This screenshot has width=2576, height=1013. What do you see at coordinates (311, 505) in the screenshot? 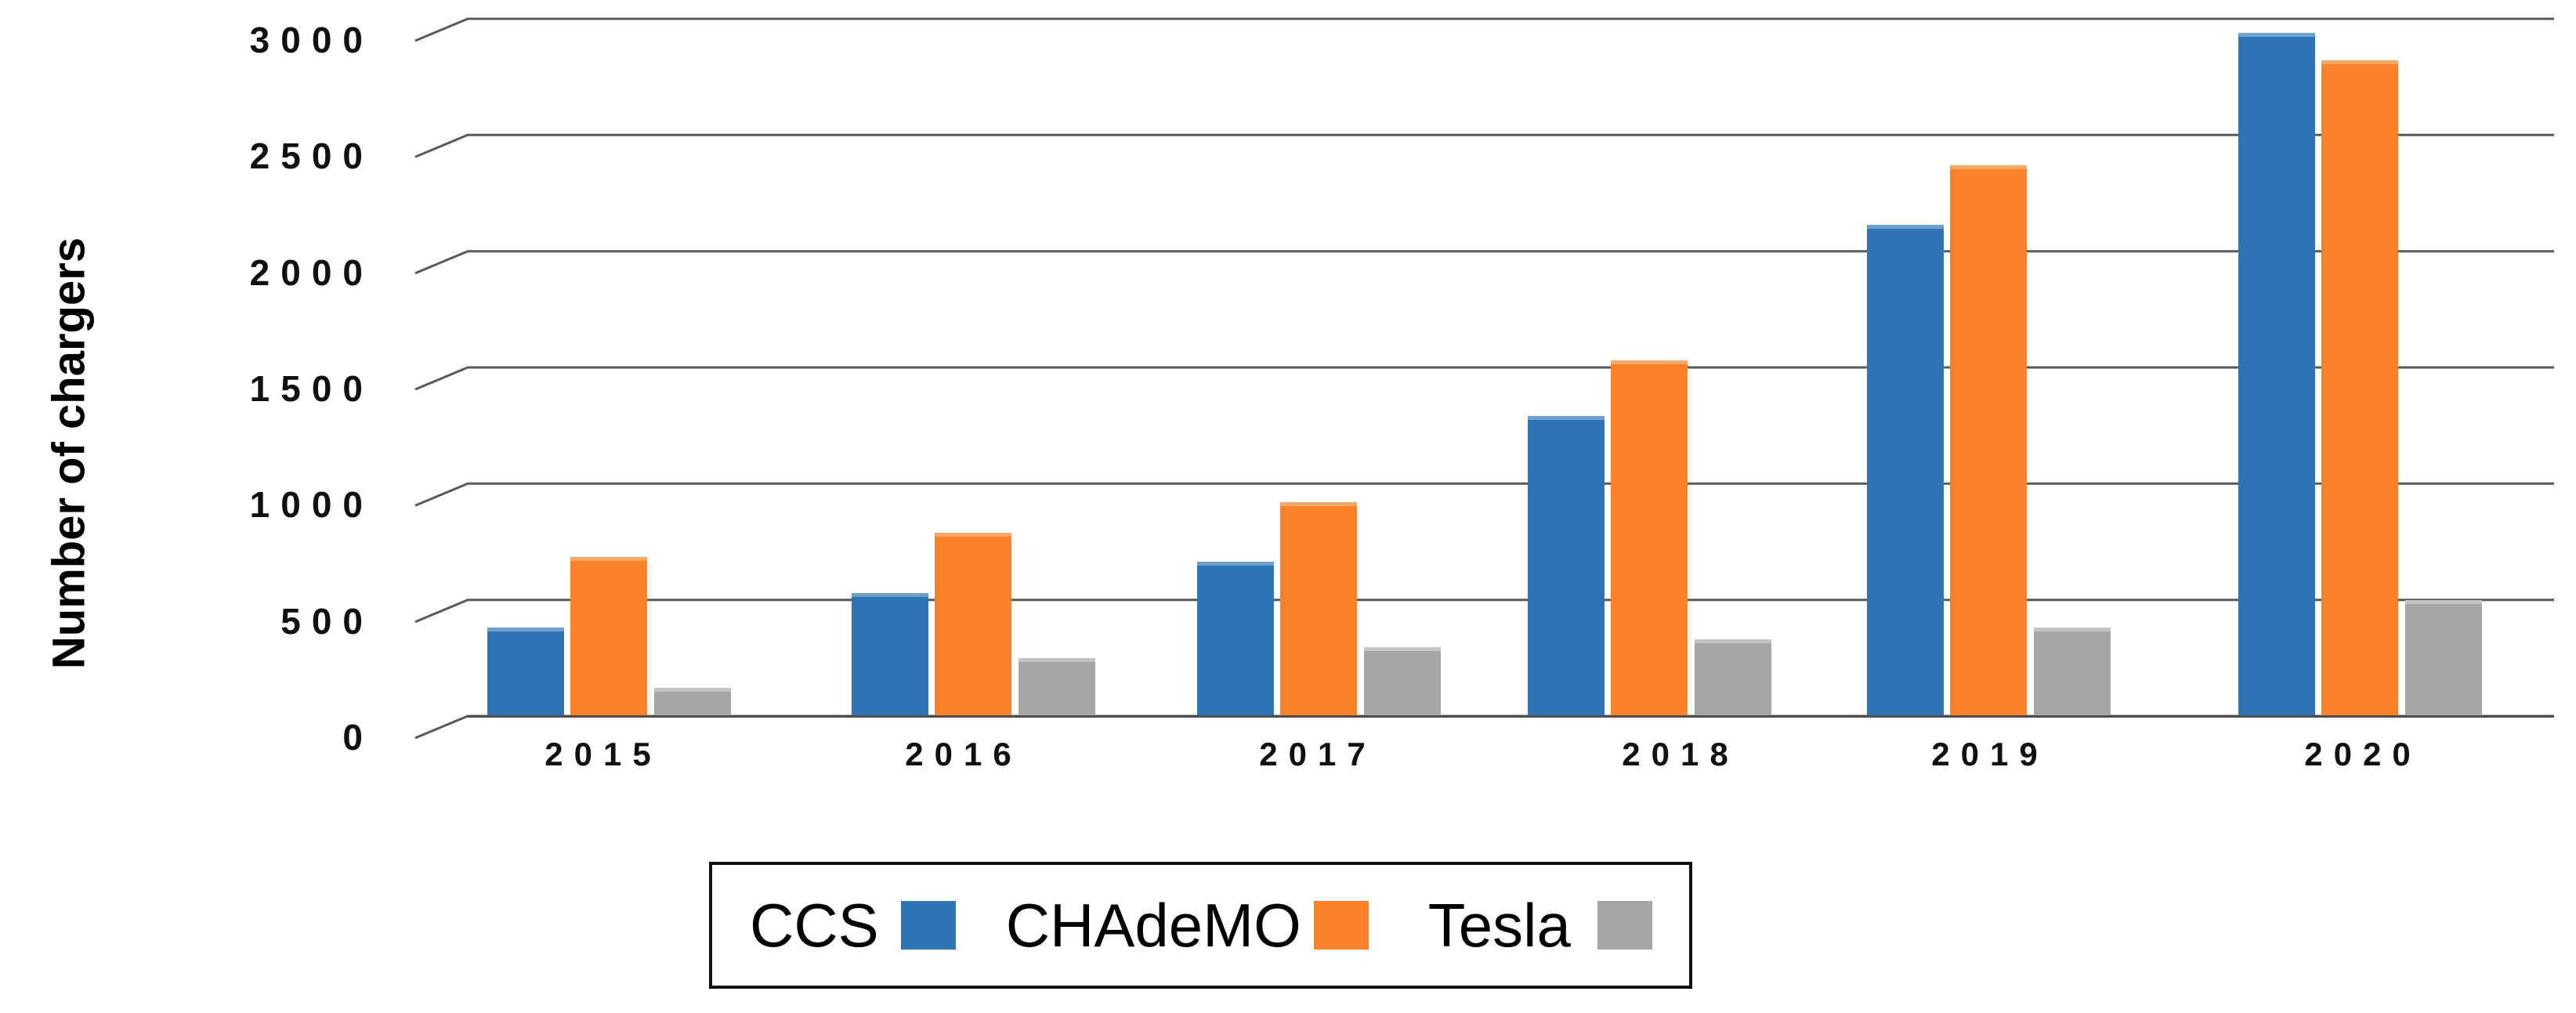
I see `y-tick-label-1000: 1000` at bounding box center [311, 505].